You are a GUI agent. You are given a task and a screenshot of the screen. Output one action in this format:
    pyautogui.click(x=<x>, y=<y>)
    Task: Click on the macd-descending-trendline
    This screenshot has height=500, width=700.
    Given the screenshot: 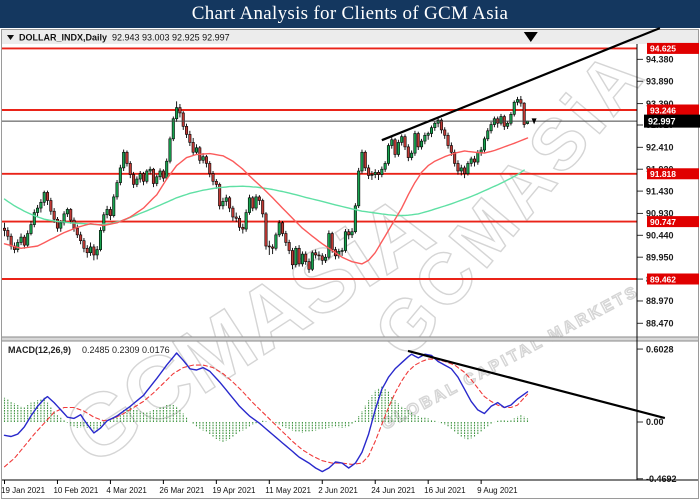 What is the action you would take?
    pyautogui.click(x=536, y=384)
    